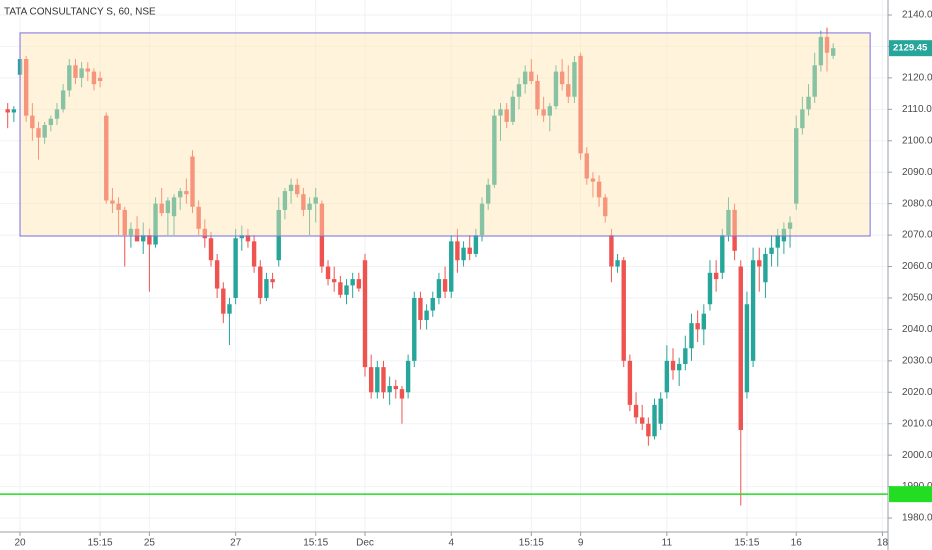 This screenshot has width=932, height=550. I want to click on y-tick-label: 2100.00, so click(917, 140).